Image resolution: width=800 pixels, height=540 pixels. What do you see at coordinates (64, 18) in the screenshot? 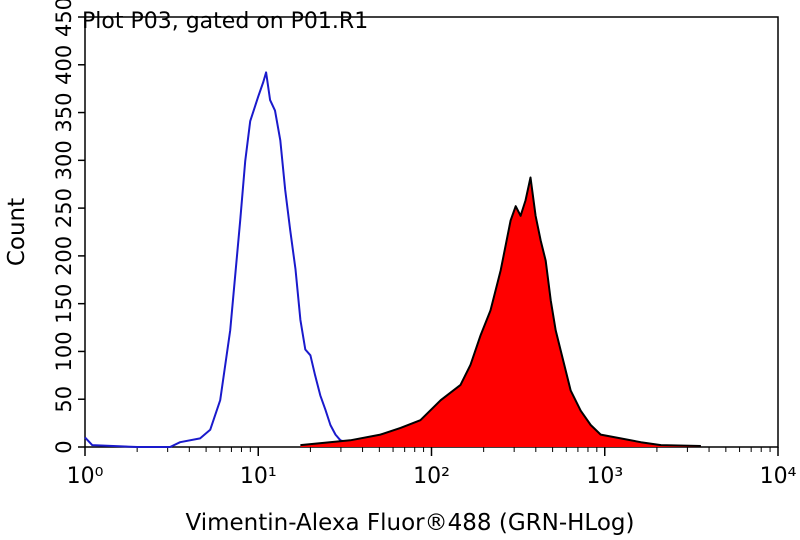
I see `y-tick-label: 450` at bounding box center [64, 18].